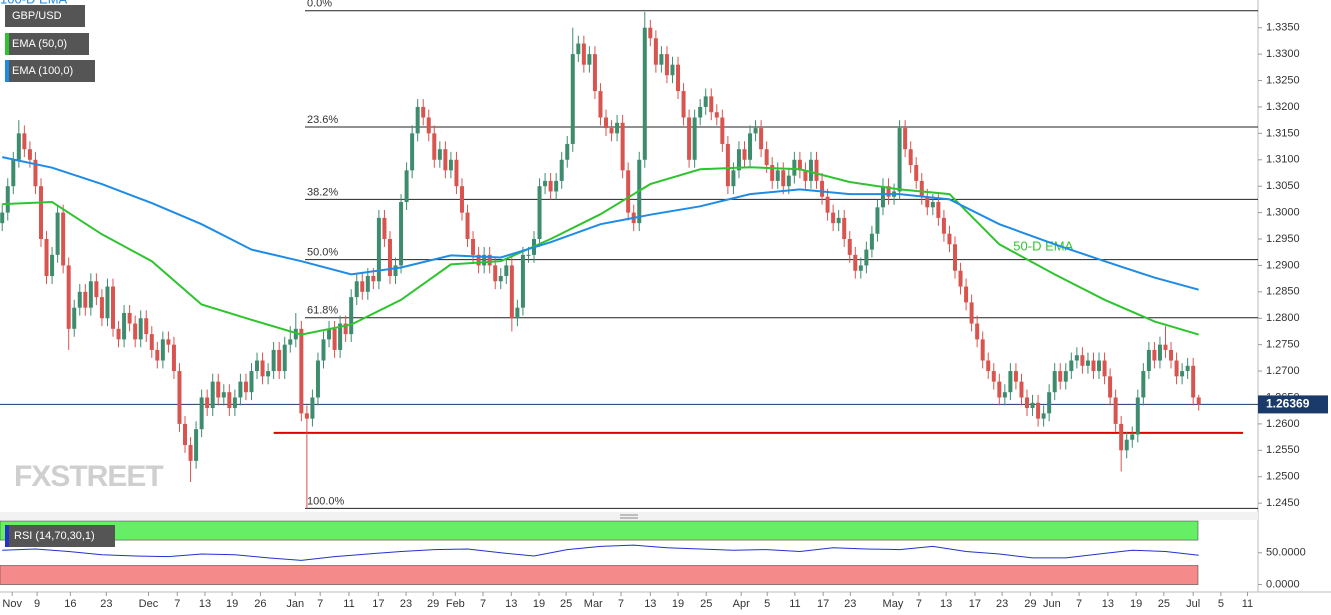 Image resolution: width=1331 pixels, height=615 pixels. What do you see at coordinates (1283, 54) in the screenshot?
I see `y-tick-label: 1.3300` at bounding box center [1283, 54].